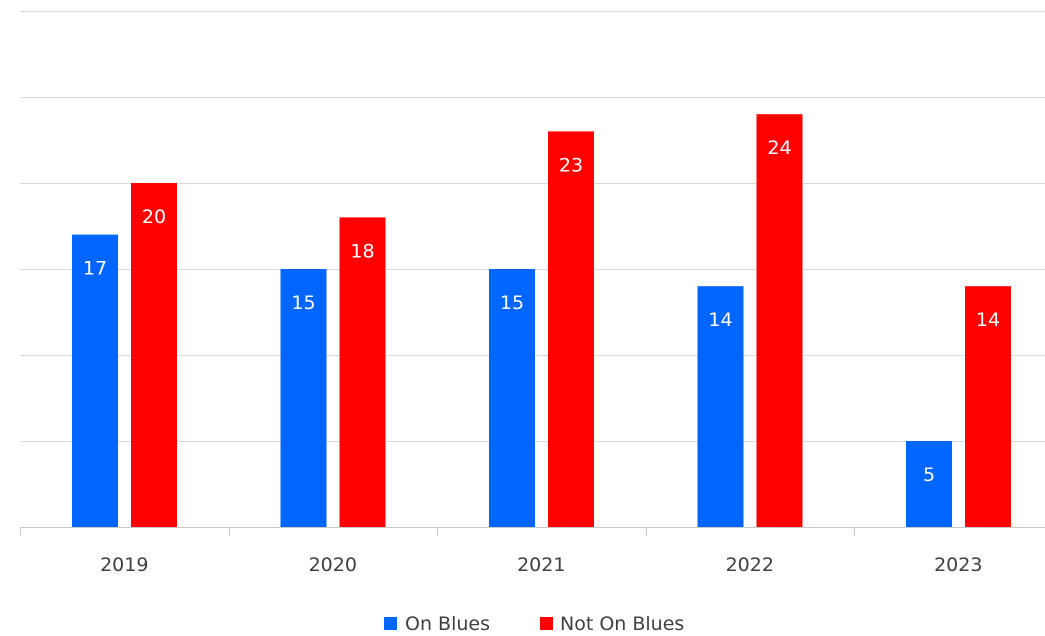 The height and width of the screenshot is (636, 1045). Describe the element at coordinates (720, 406) in the screenshot. I see `bar-2022-on-blues` at that location.